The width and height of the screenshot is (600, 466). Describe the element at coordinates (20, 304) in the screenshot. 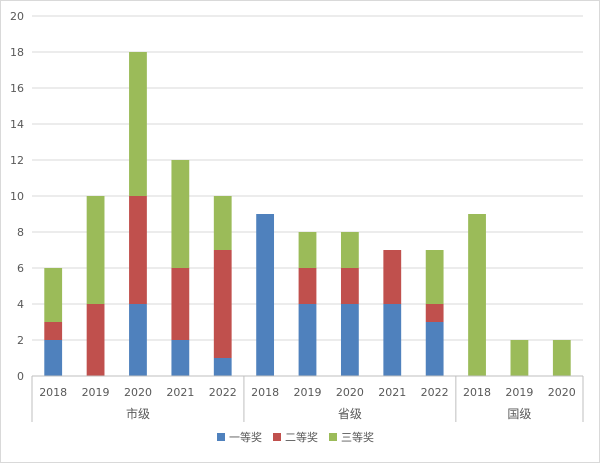

I see `y-tick-label: 4` at that location.